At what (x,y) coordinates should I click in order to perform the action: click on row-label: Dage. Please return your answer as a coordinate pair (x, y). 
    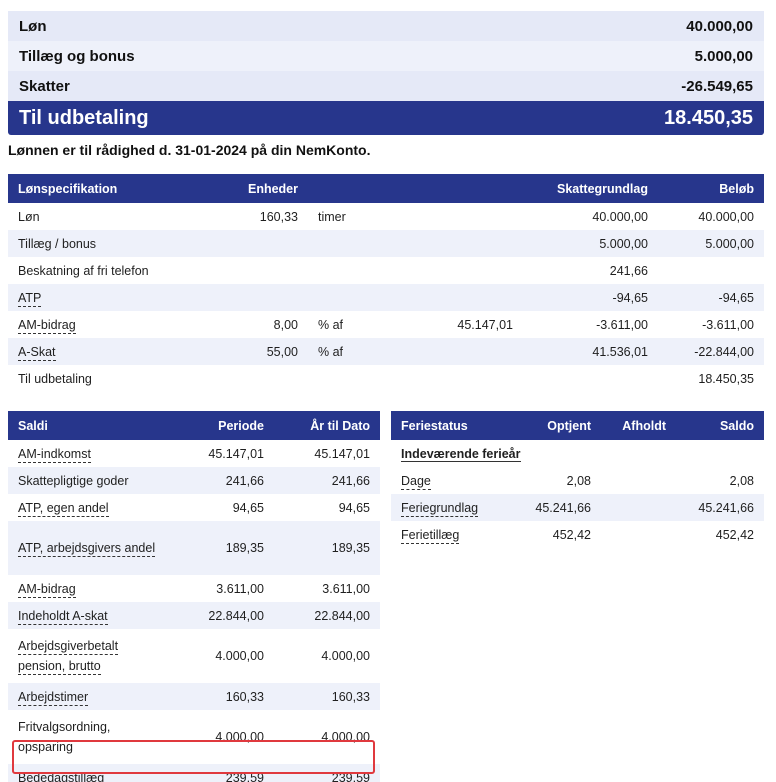
    Looking at the image, I should click on (456, 480).